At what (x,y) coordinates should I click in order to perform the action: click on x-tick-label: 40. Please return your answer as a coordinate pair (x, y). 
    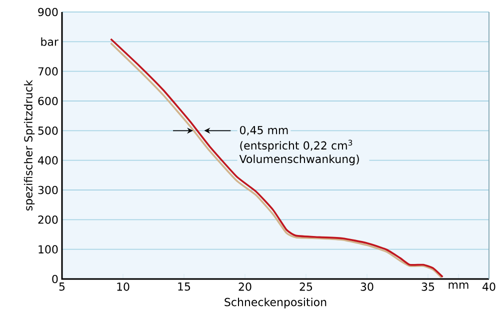
    Looking at the image, I should click on (489, 286).